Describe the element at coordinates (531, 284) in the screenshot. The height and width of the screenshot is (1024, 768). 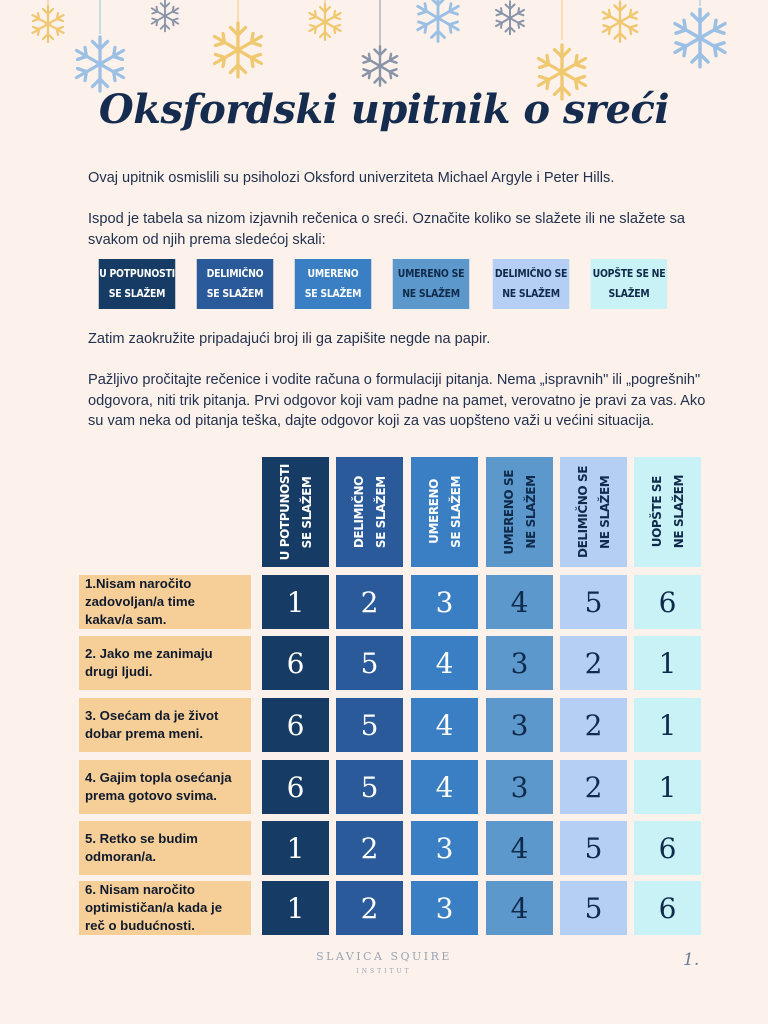
I see `scale-box-5: Delimično se ne slažem` at that location.